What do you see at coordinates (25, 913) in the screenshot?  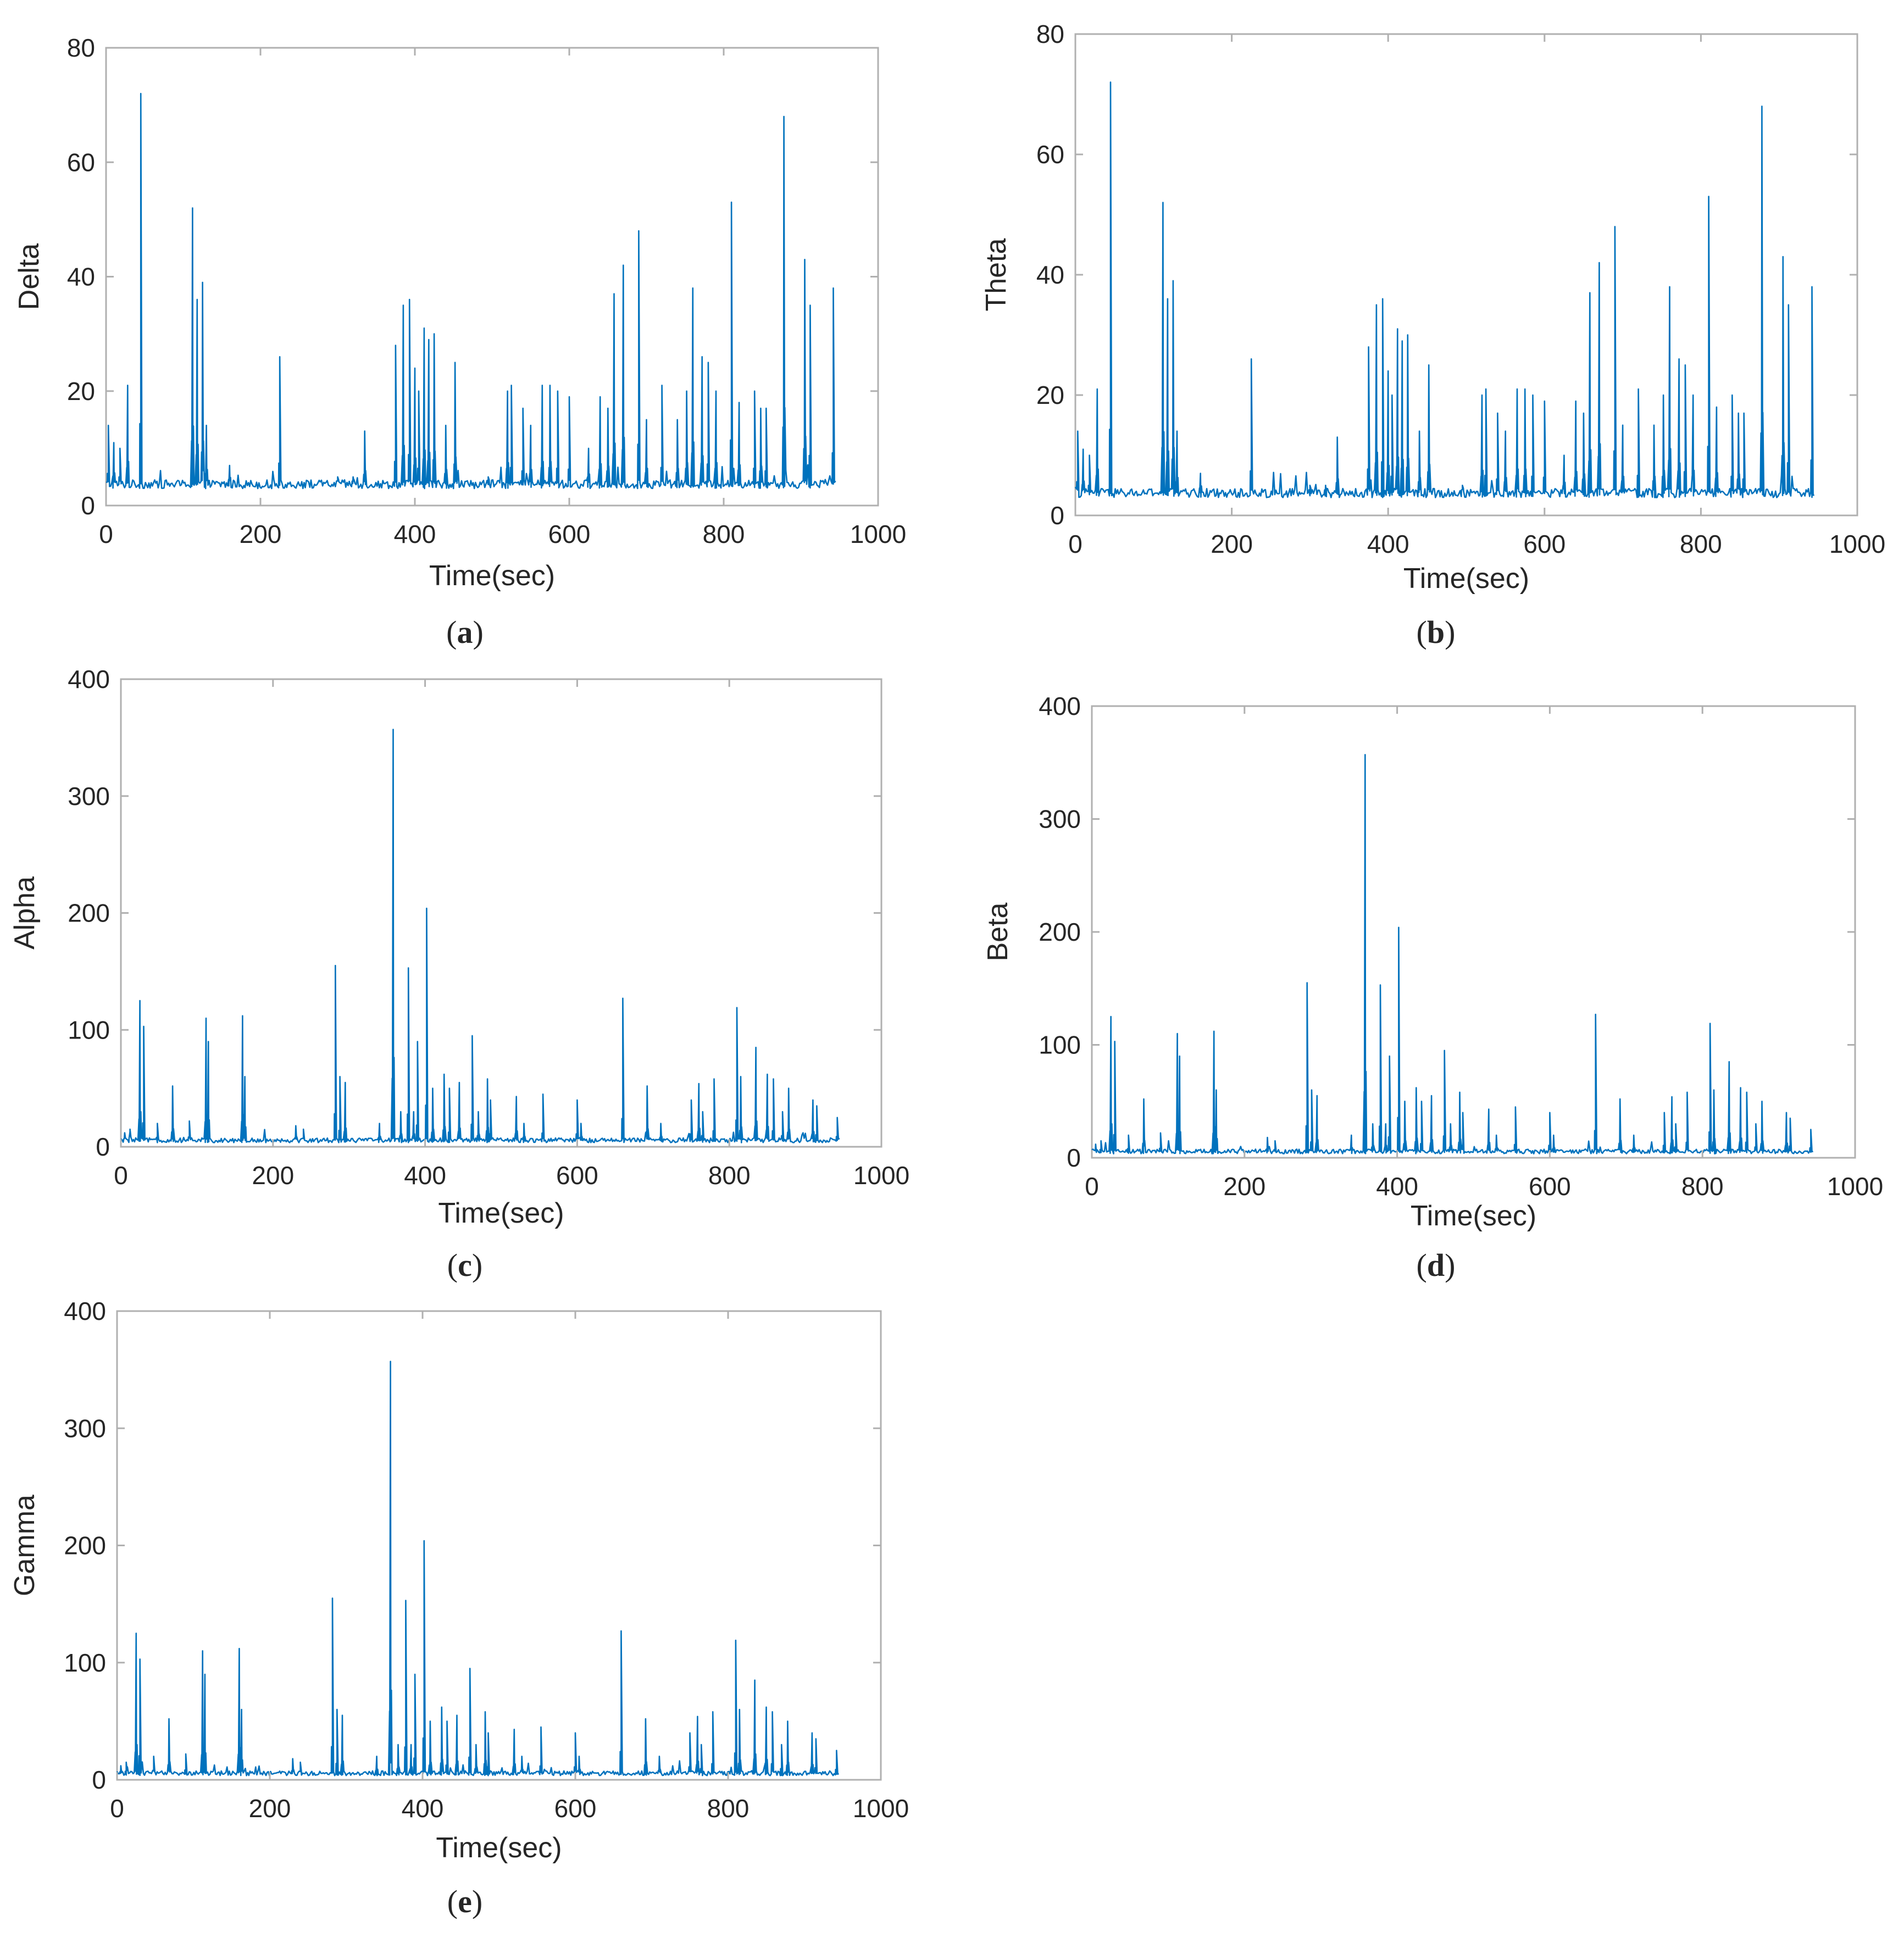 I see `y-axis-label: Alpha` at bounding box center [25, 913].